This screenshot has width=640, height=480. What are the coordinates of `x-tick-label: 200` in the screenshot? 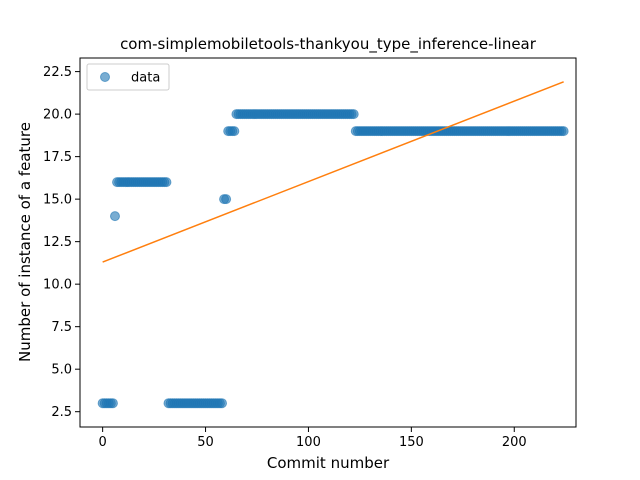 It's located at (514, 442).